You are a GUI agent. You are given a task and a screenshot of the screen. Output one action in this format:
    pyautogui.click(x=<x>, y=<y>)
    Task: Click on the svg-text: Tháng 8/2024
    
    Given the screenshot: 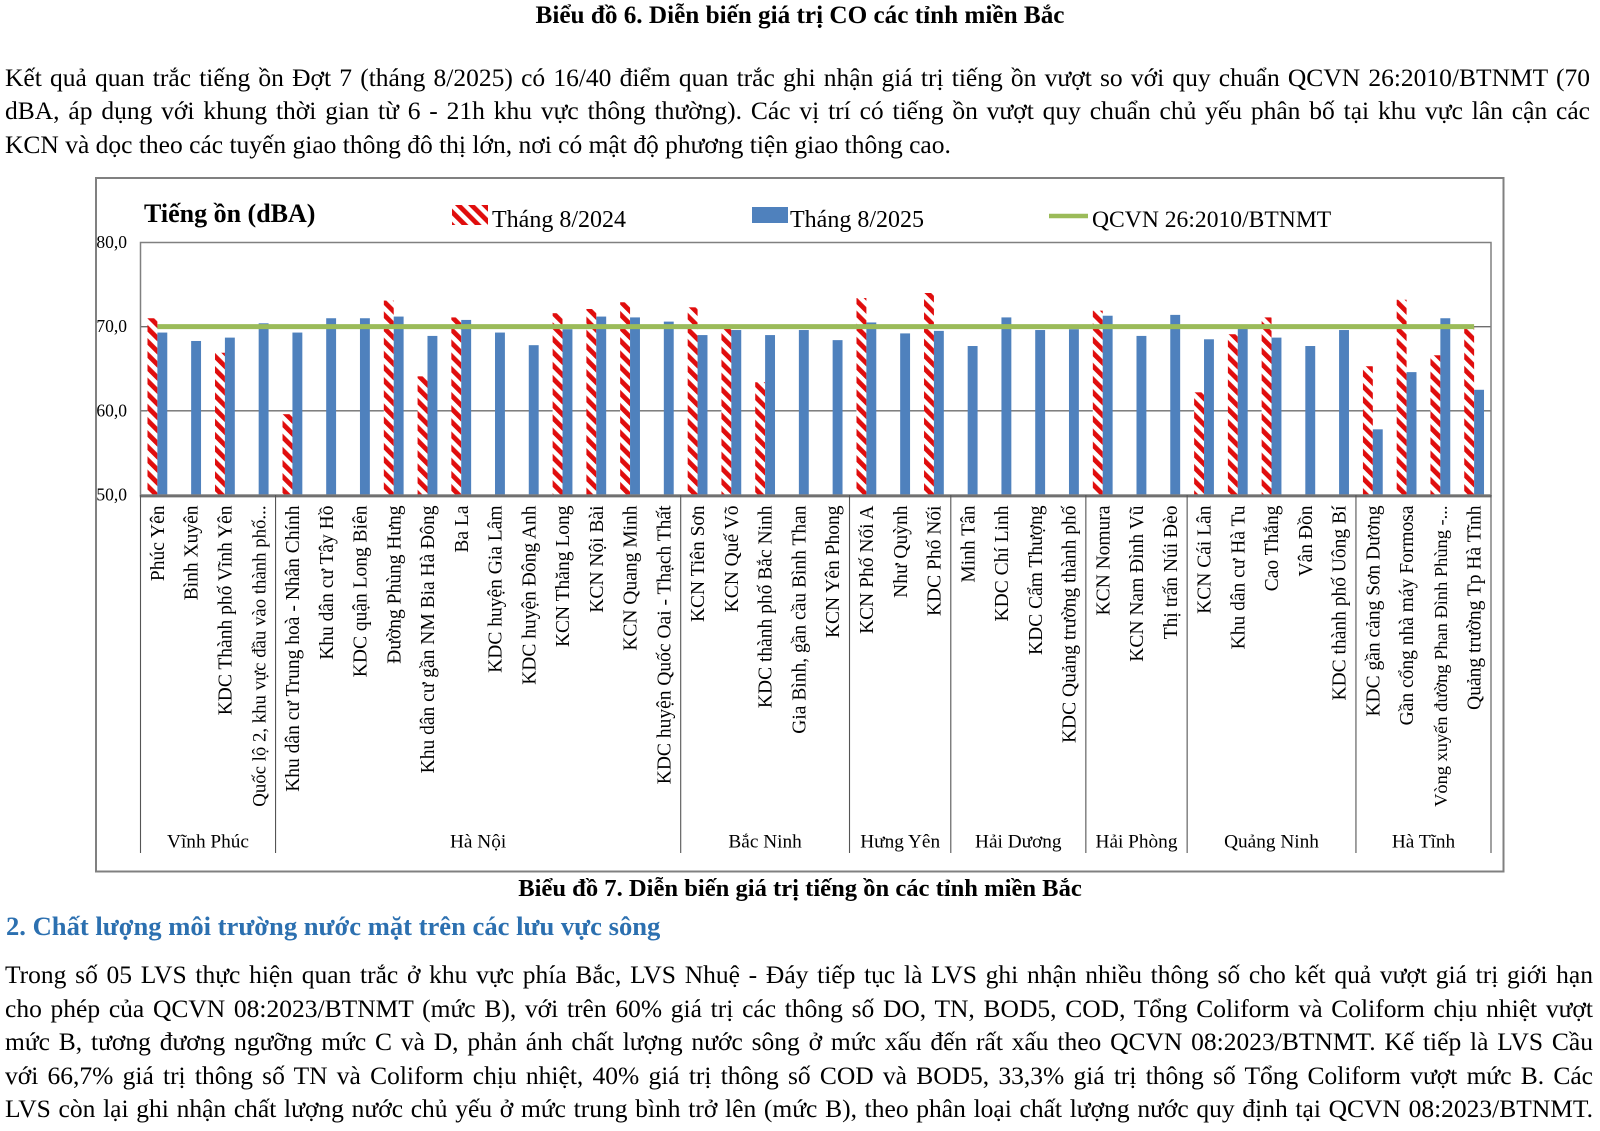 What is the action you would take?
    pyautogui.click(x=559, y=220)
    